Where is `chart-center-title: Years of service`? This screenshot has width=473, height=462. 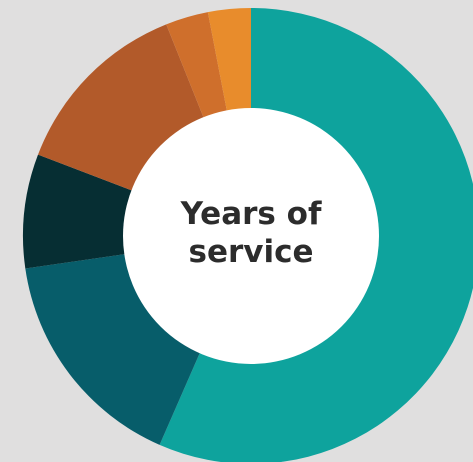
chart-center-title: Years of service is located at coordinates (251, 233).